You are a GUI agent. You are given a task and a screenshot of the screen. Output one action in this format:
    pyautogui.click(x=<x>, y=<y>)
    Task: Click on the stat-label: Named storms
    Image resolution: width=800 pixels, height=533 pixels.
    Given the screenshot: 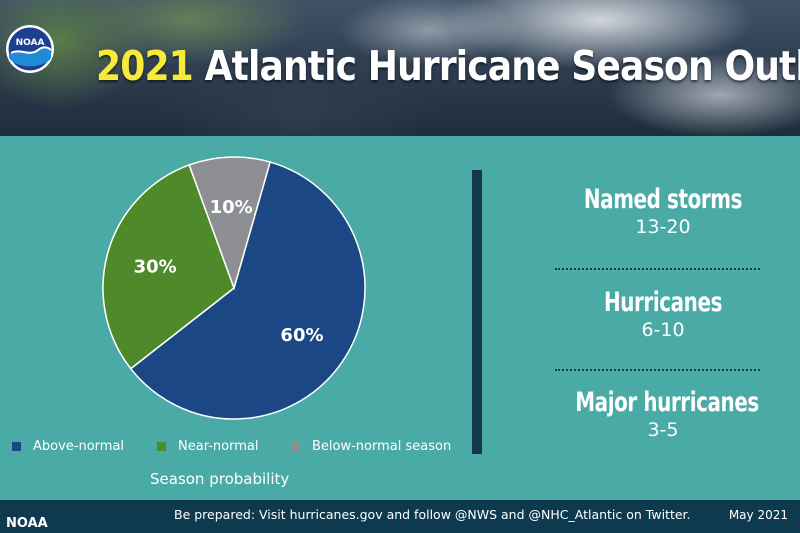 What is the action you would take?
    pyautogui.click(x=663, y=199)
    